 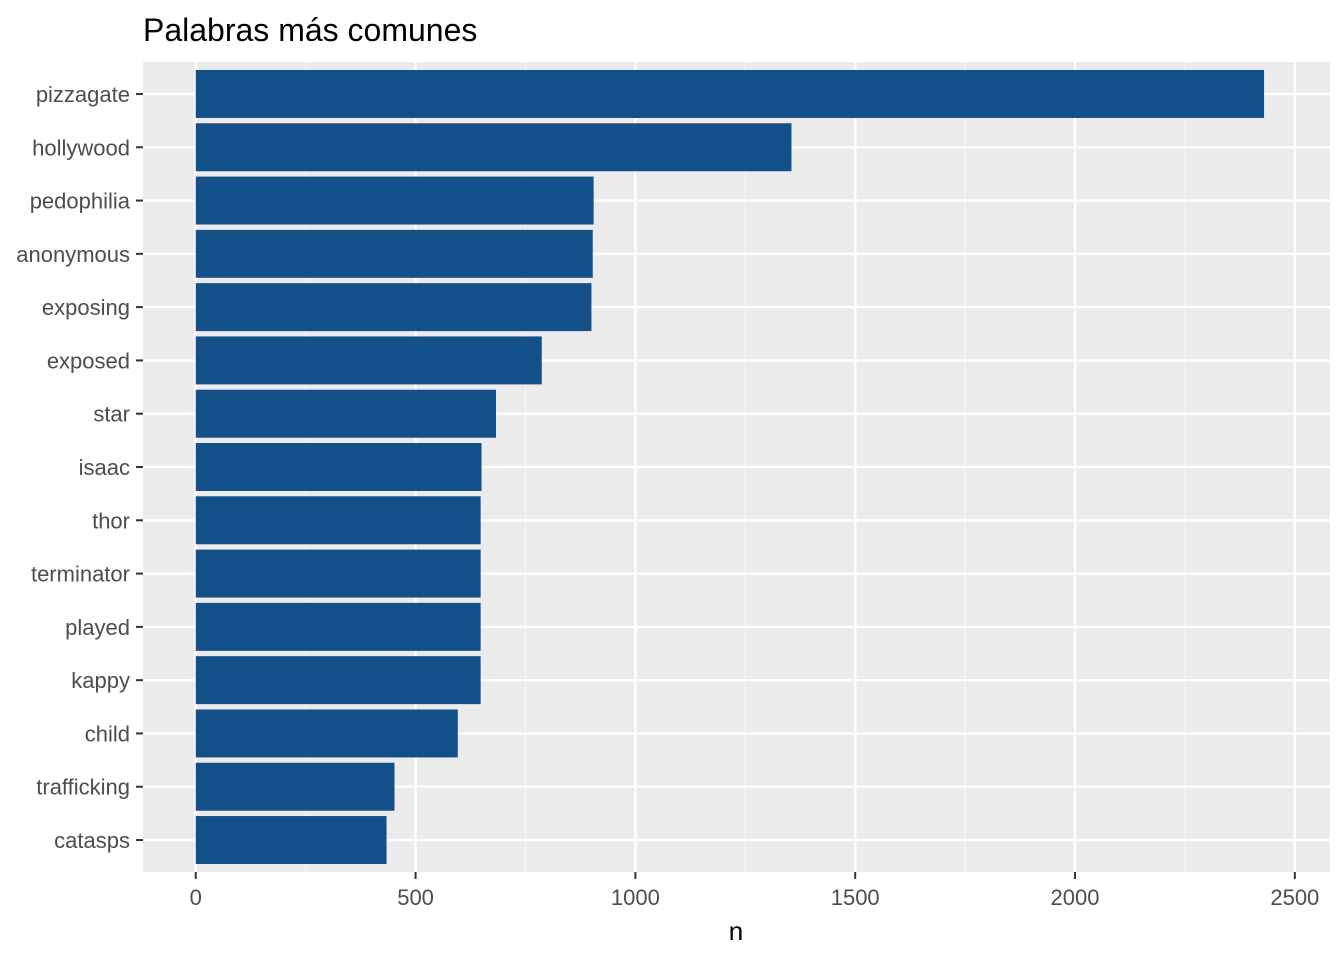 What do you see at coordinates (111, 520) in the screenshot?
I see `y-tick-label: thor` at bounding box center [111, 520].